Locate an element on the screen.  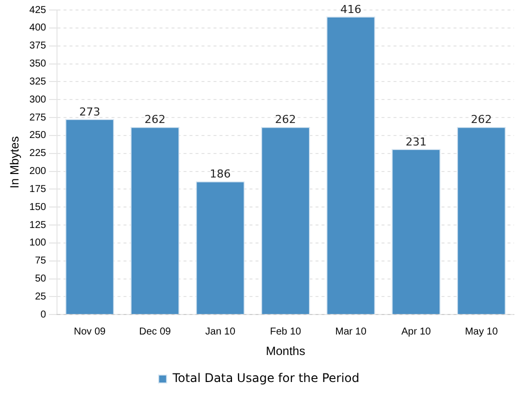
x-tick-label: Nov 09 is located at coordinates (90, 332).